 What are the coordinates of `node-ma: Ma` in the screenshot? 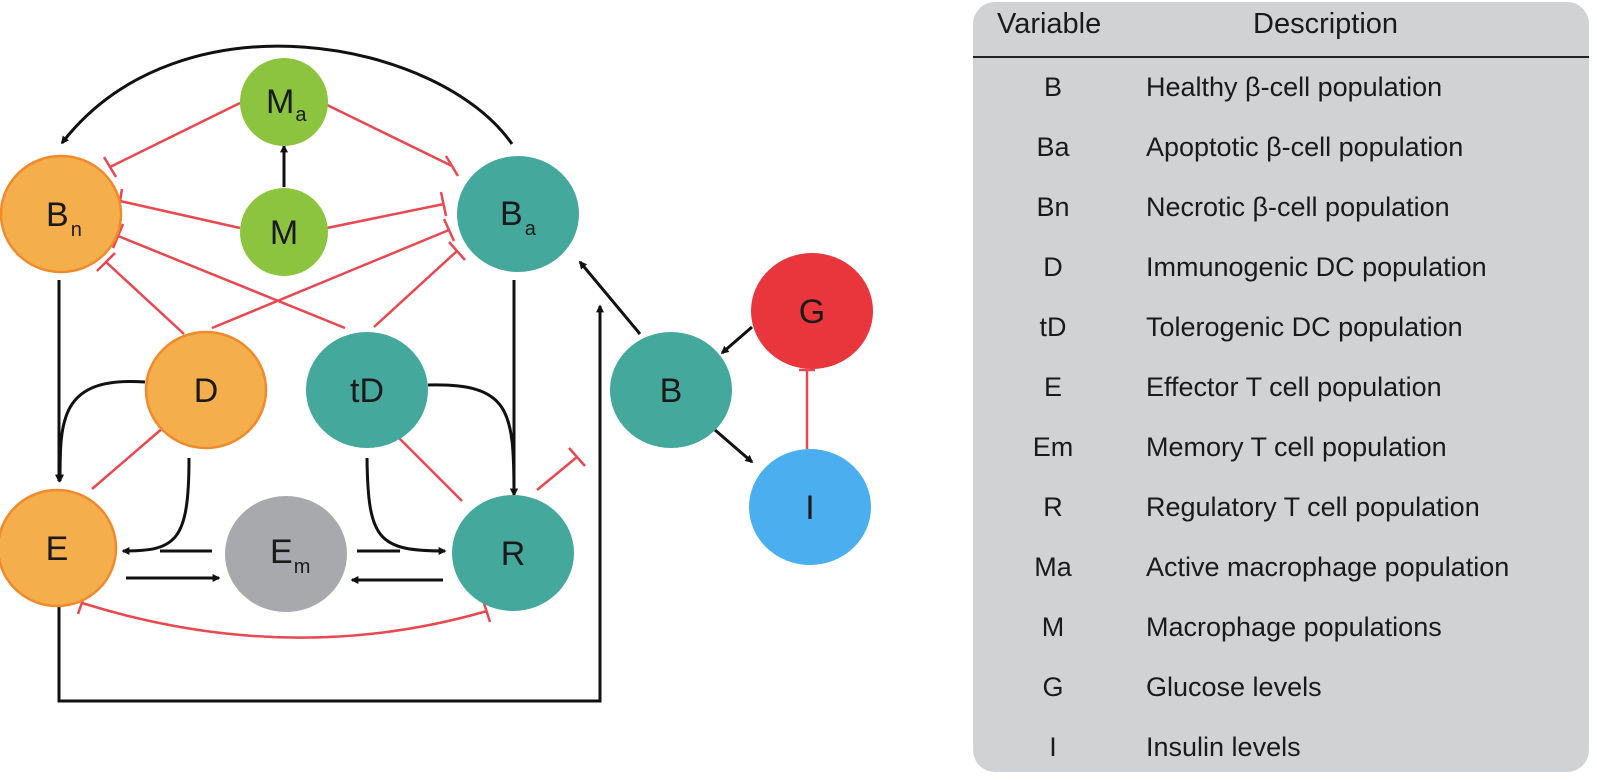 It's located at (284, 102).